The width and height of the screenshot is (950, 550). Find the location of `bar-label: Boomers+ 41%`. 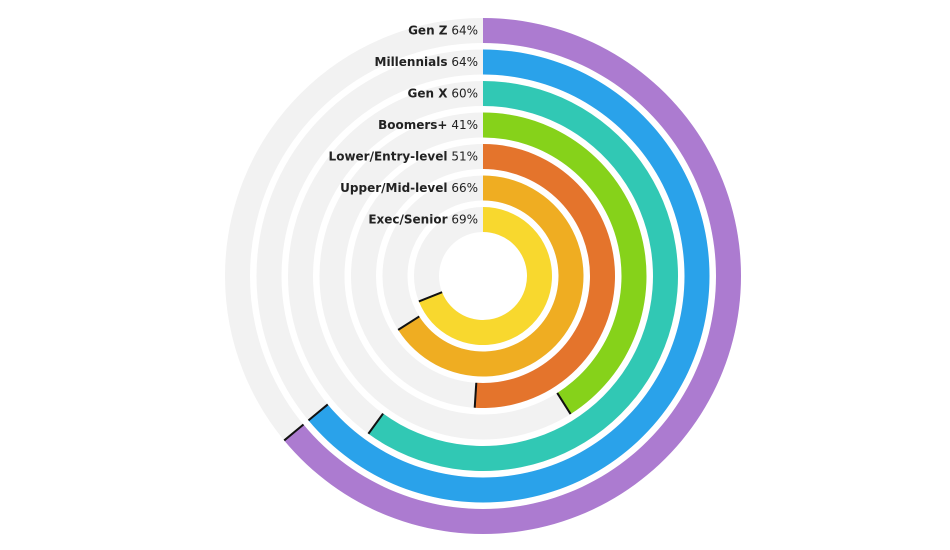

bar-label: Boomers+ 41% is located at coordinates (428, 125).